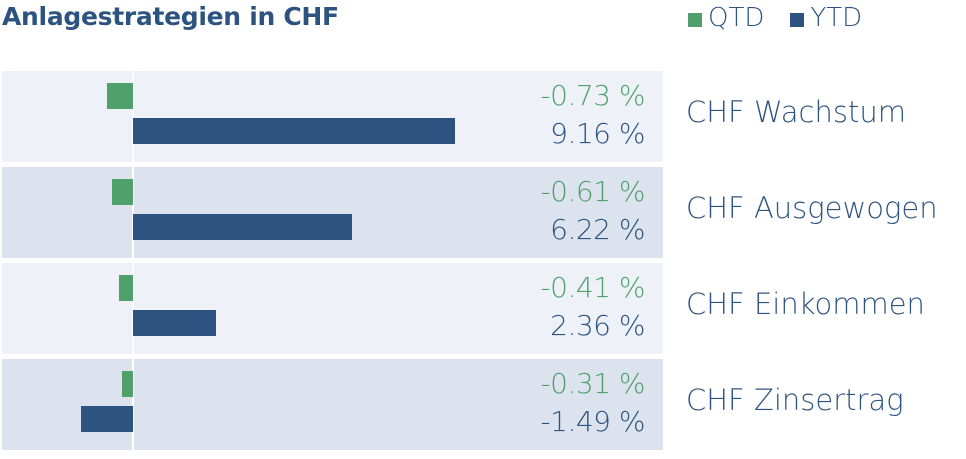 The image size is (966, 459). Describe the element at coordinates (593, 191) in the screenshot. I see `data-label-qtd: -0.61 %` at that location.